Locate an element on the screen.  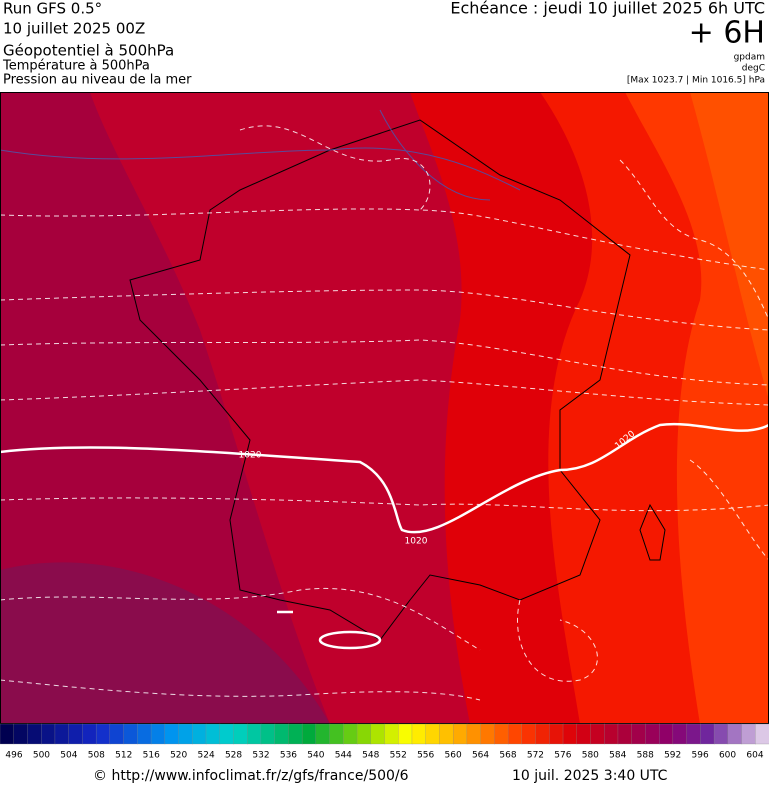
colorbar-label: 604 is located at coordinates (754, 756).